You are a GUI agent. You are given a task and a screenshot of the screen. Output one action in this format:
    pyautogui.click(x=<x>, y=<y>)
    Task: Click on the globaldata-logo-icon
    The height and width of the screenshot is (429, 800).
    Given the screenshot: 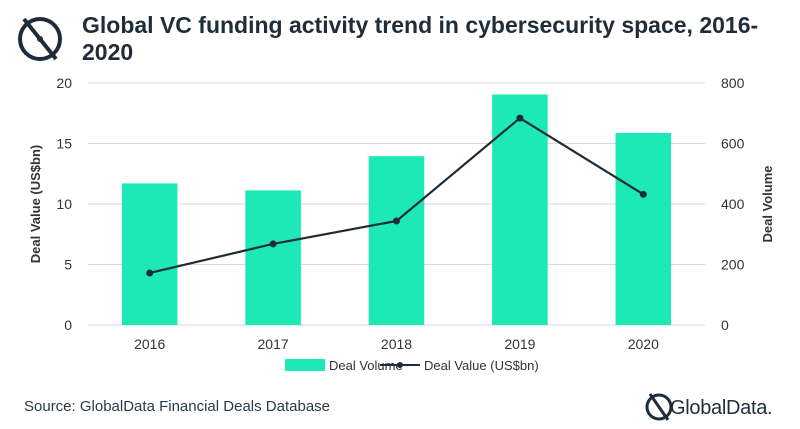 What is the action you would take?
    pyautogui.click(x=40, y=39)
    